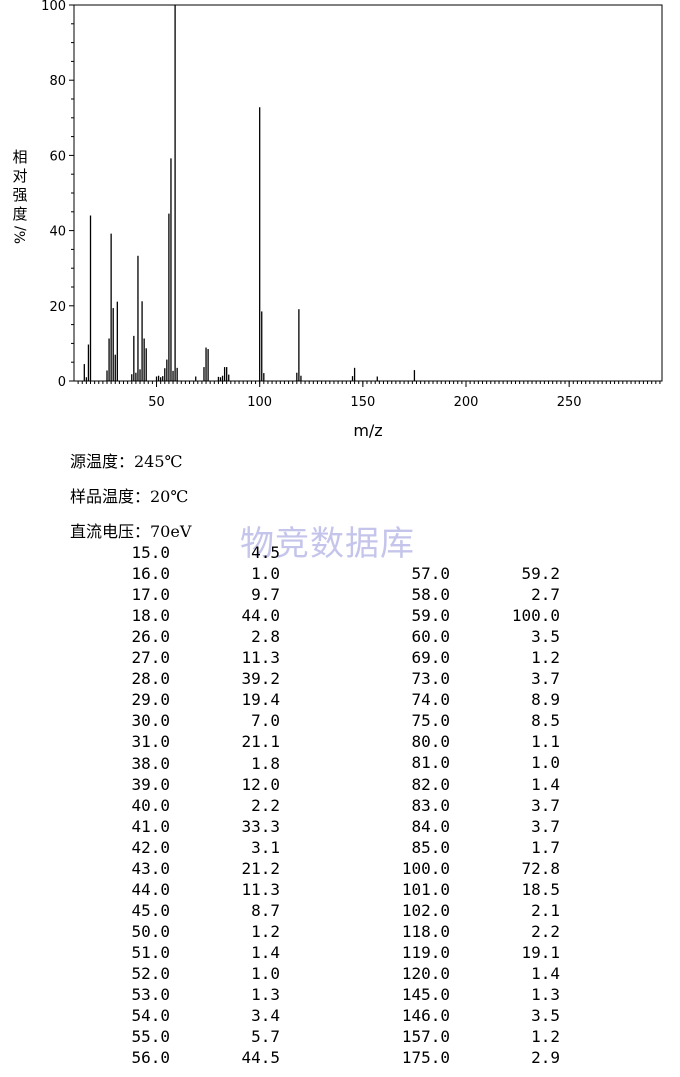 This screenshot has height=1077, width=680. I want to click on intensity-value: 18.5, so click(540, 889).